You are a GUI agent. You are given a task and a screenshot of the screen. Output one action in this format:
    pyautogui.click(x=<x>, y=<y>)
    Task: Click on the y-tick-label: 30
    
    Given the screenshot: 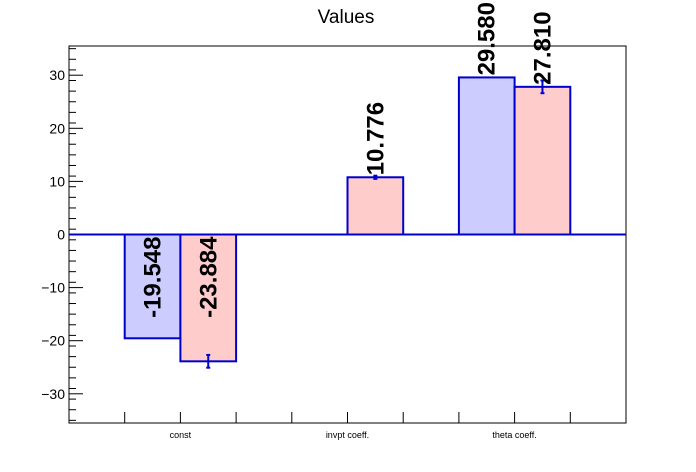 What is the action you would take?
    pyautogui.click(x=57, y=75)
    